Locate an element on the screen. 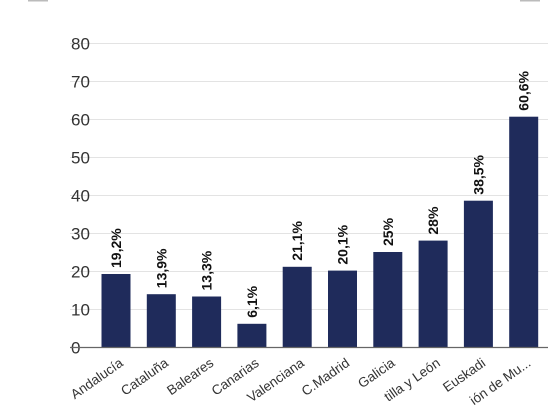 This screenshot has width=560, height=420. x-tick-label: Baleares is located at coordinates (190, 376).